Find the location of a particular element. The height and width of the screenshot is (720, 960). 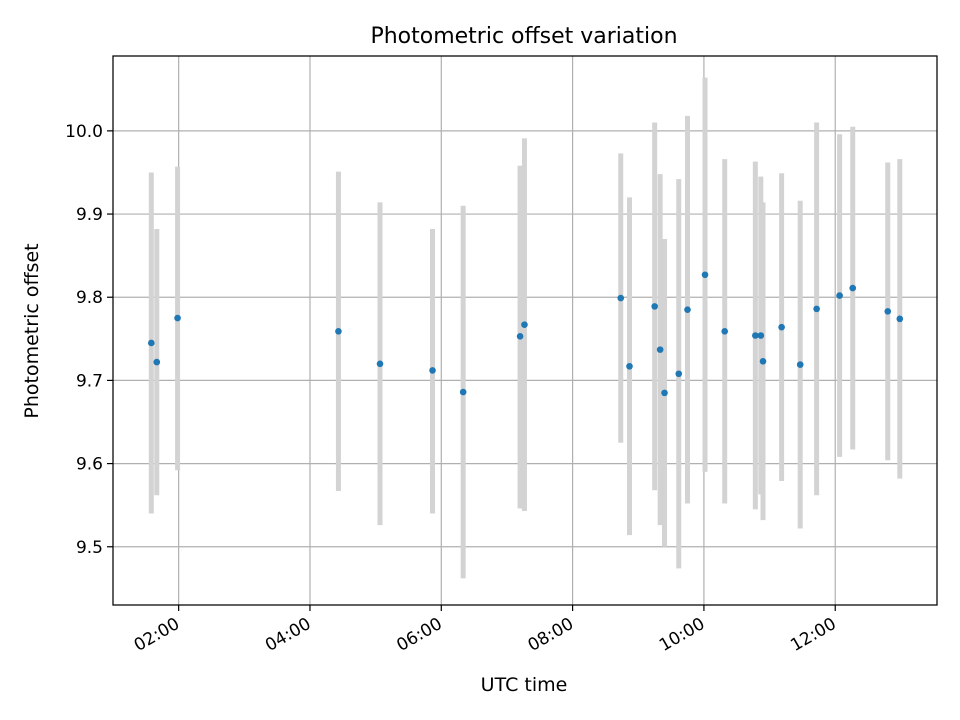

y-tick-label: 9.8 is located at coordinates (89, 298).